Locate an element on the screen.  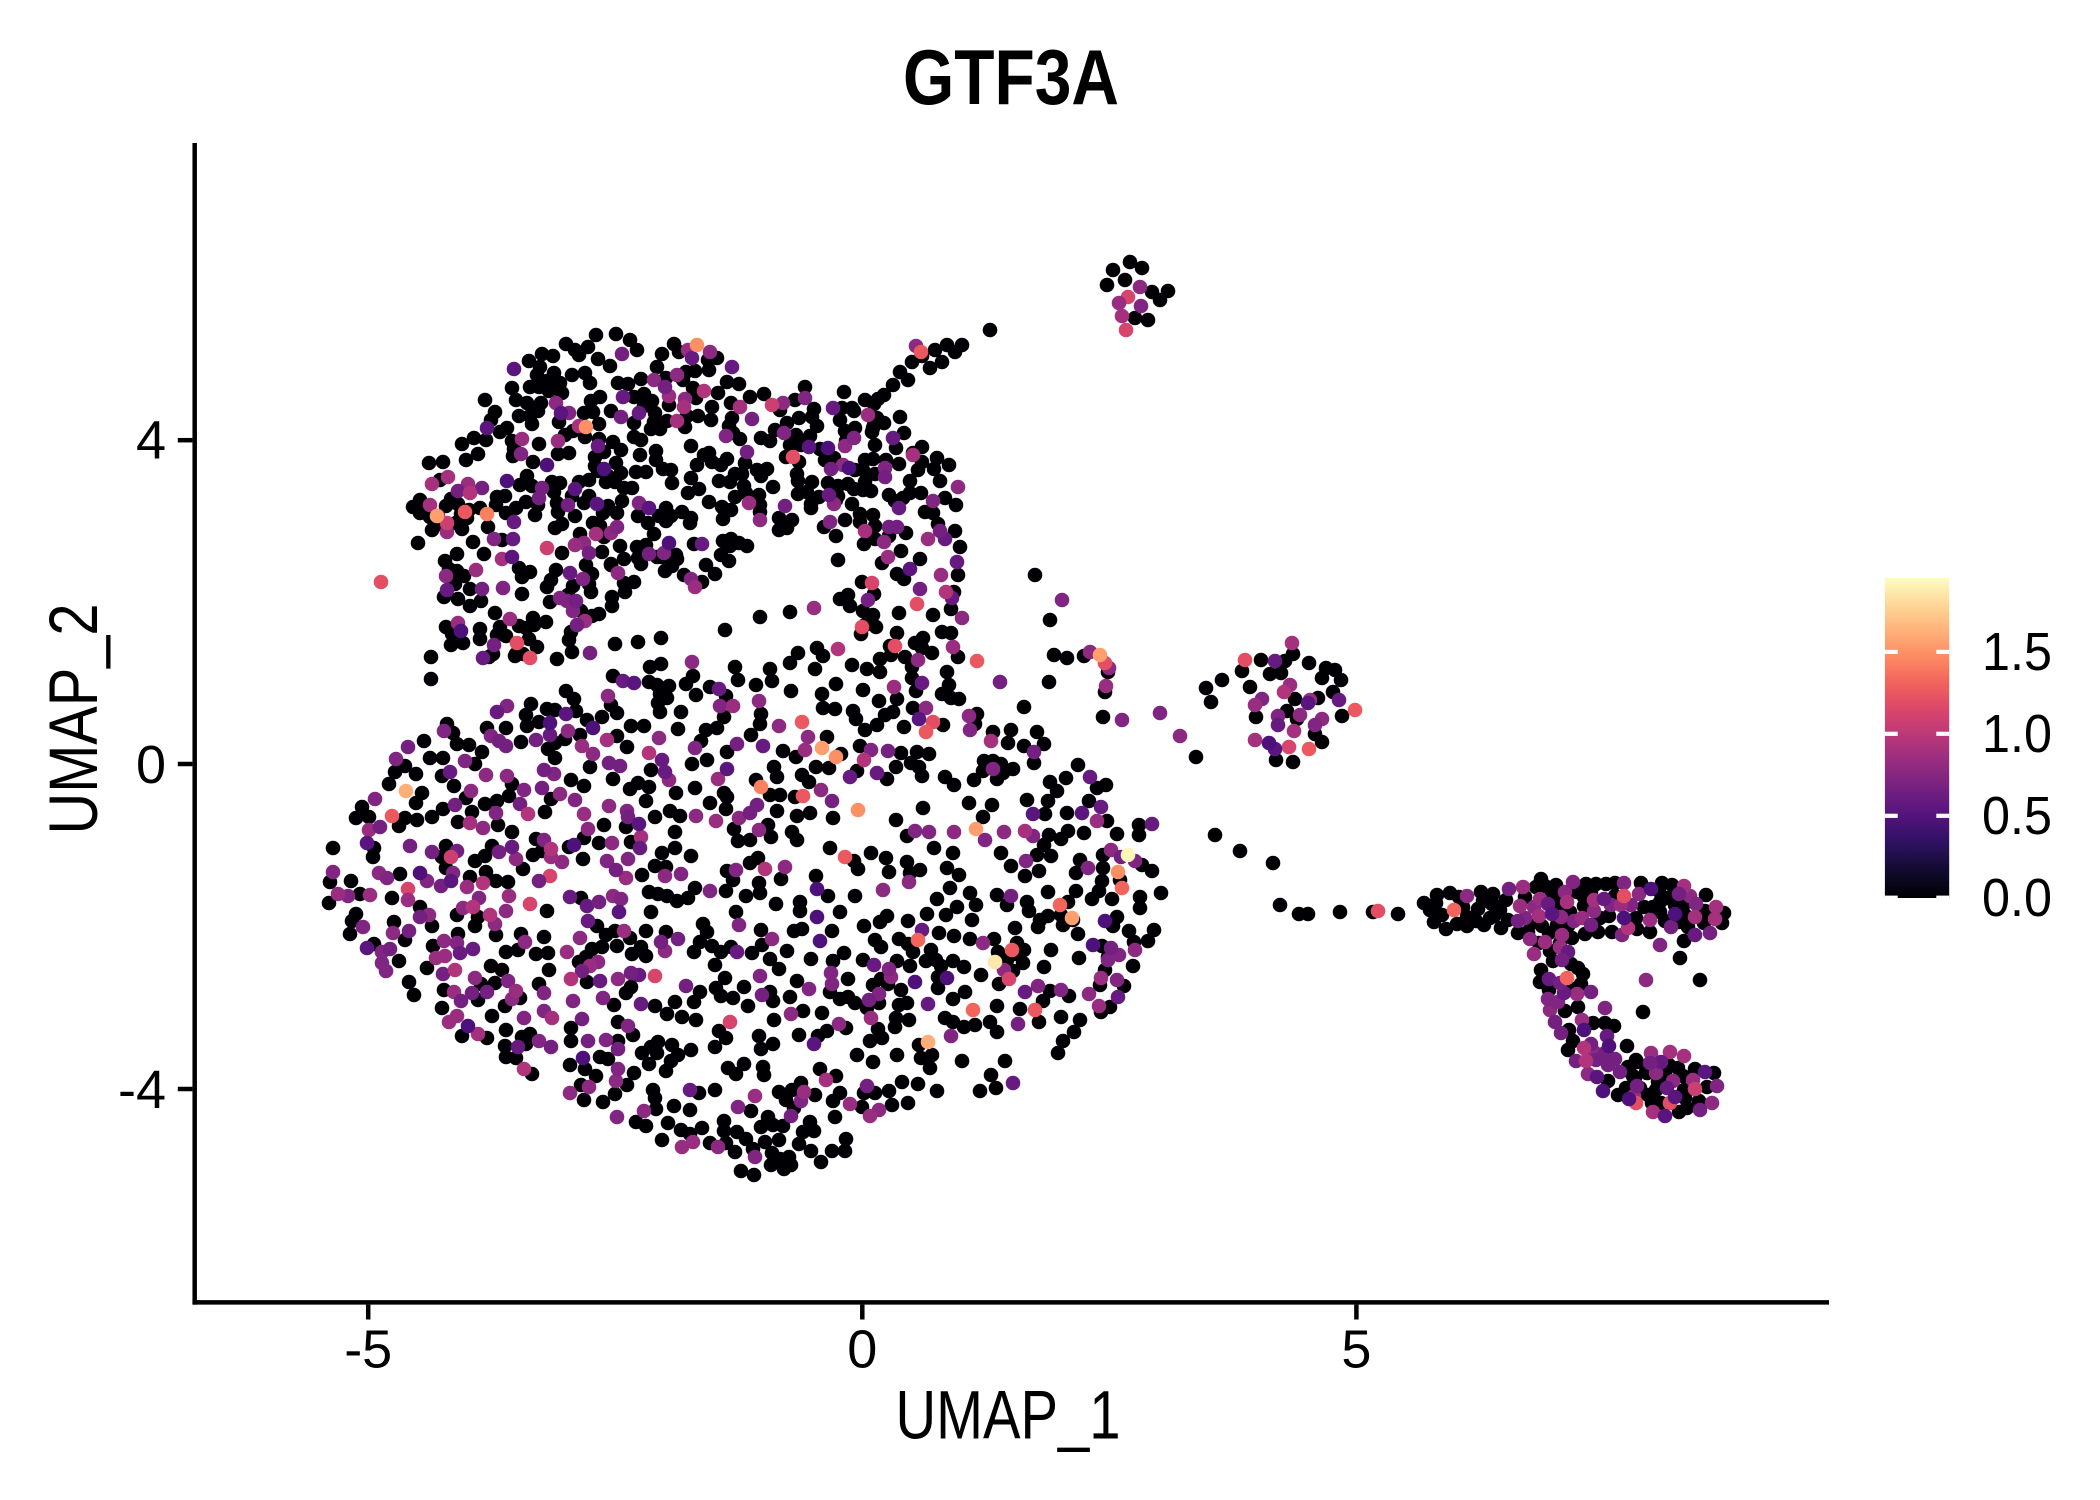
svg-text: 1.0 is located at coordinates (2017, 734).